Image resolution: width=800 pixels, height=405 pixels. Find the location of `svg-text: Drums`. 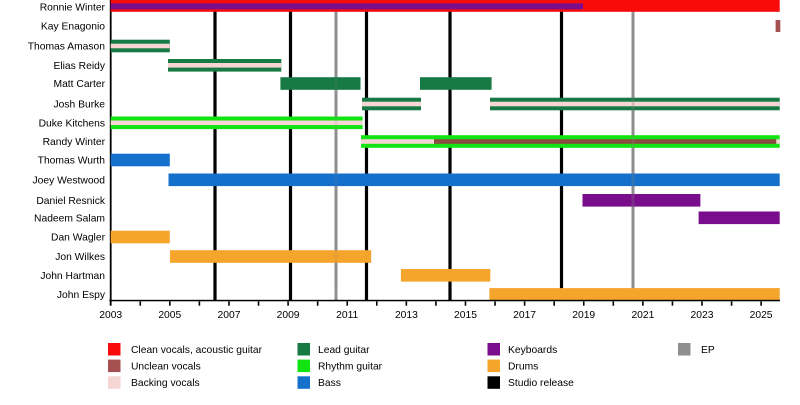

svg-text: Drums is located at coordinates (523, 367).